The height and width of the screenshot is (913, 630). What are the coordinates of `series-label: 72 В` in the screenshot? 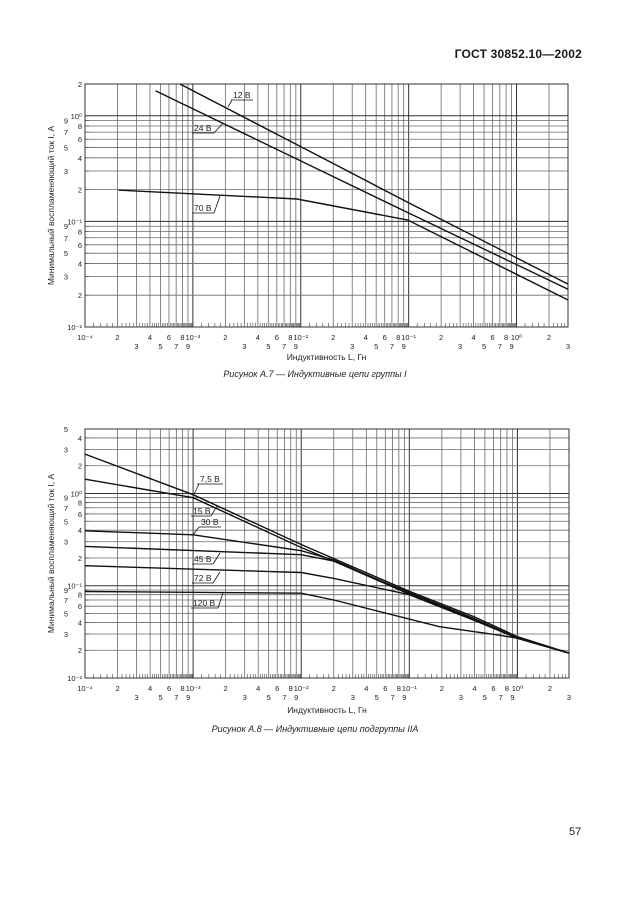 It's located at (203, 578).